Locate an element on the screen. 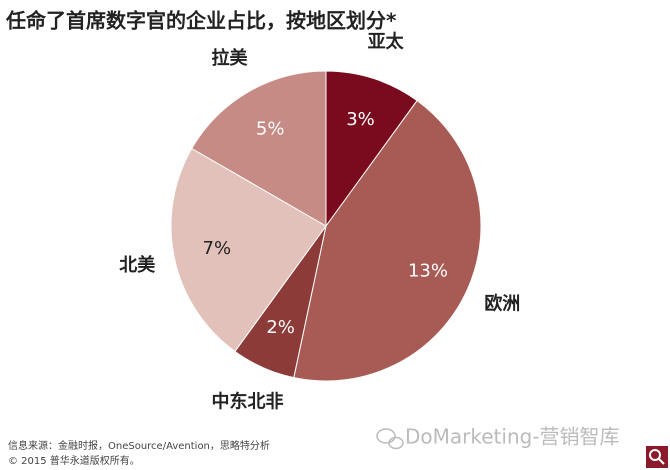  category-label: 中东北非 is located at coordinates (247, 401).